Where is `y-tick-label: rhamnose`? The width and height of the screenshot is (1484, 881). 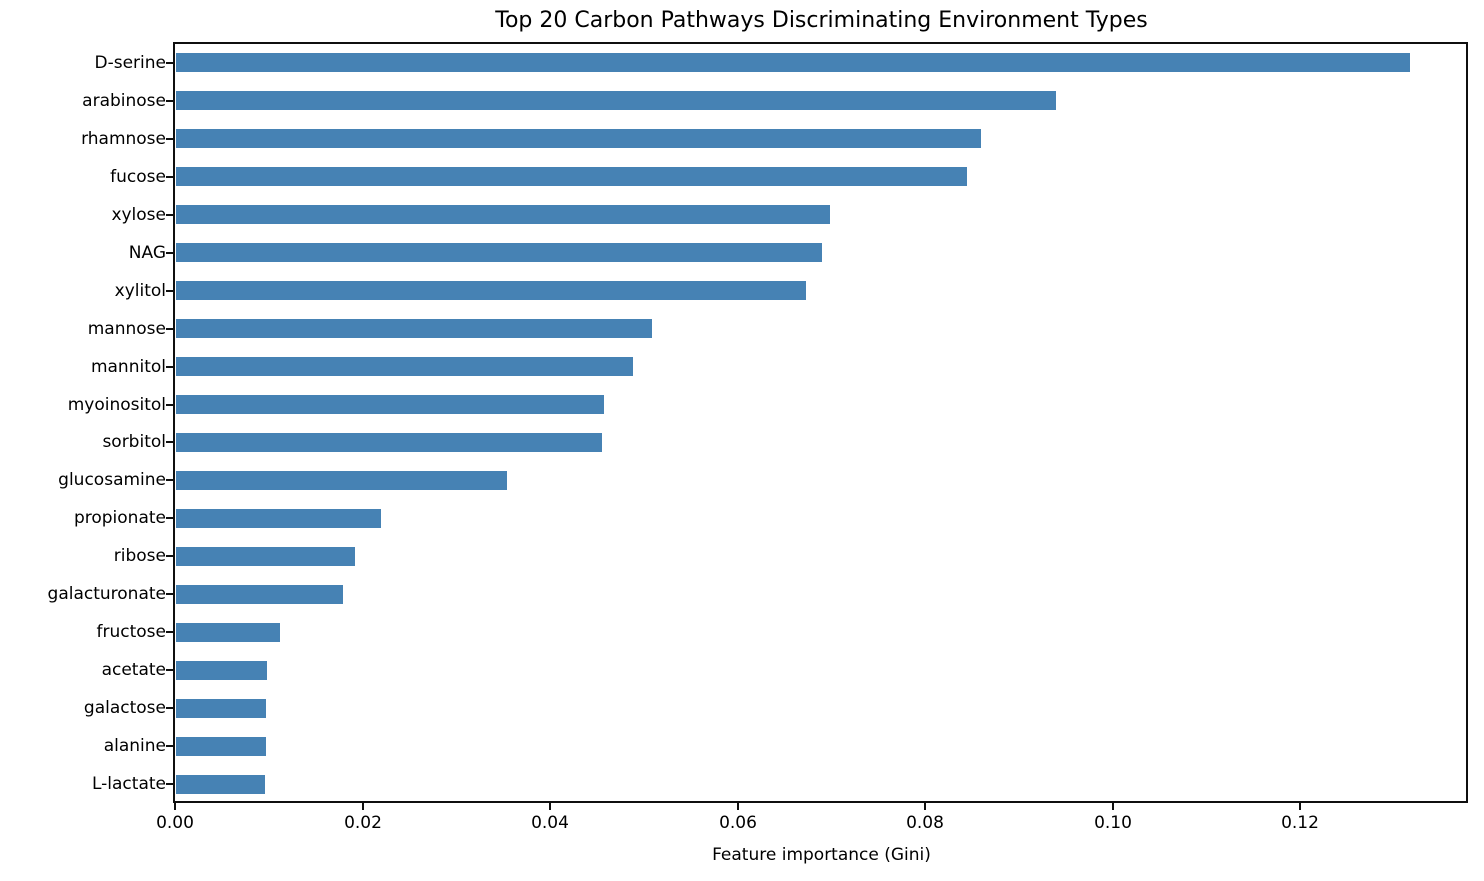 y-tick-label: rhamnose is located at coordinates (123, 139).